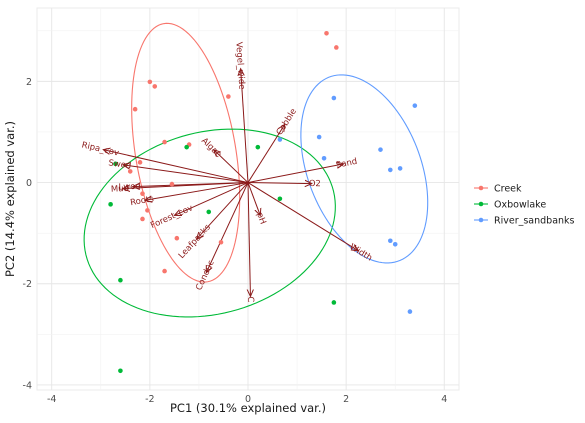 This screenshot has width=585, height=423. What do you see at coordinates (29, 82) in the screenshot?
I see `y-tick-label: 2` at bounding box center [29, 82].